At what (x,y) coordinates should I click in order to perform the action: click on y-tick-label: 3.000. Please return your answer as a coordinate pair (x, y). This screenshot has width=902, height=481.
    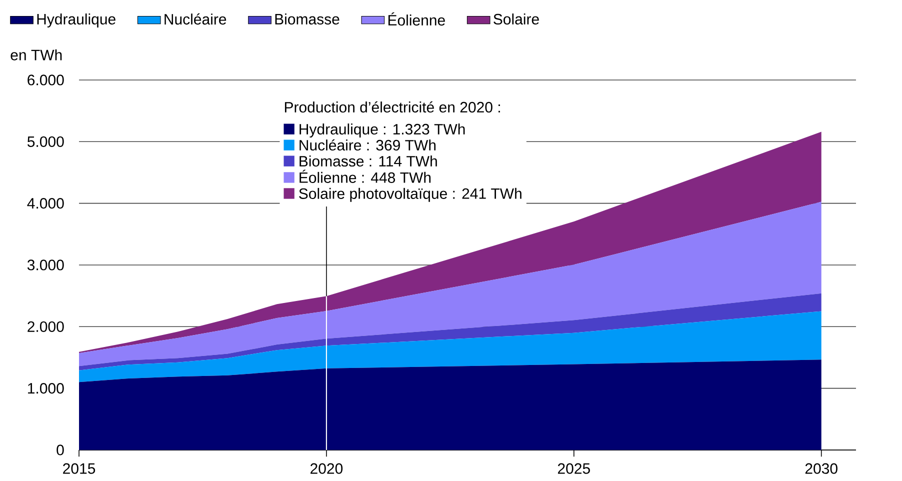
    Looking at the image, I should click on (45, 265).